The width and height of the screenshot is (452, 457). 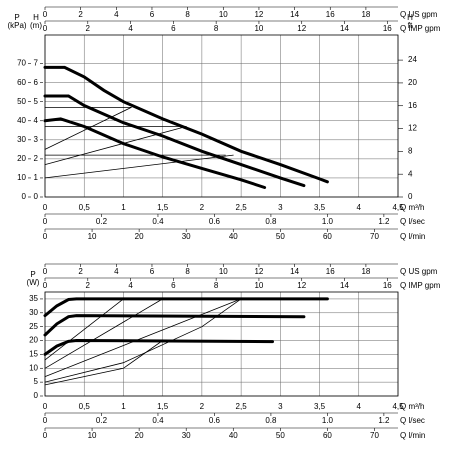 I want to click on y2-tick-label: 7, so click(x=36, y=63).